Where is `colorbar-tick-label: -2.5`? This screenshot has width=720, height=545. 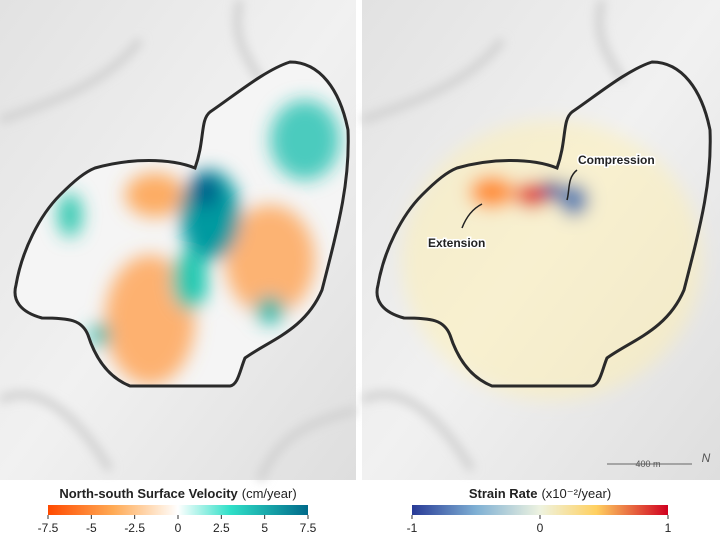
colorbar-tick-label: -2.5 is located at coordinates (134, 528).